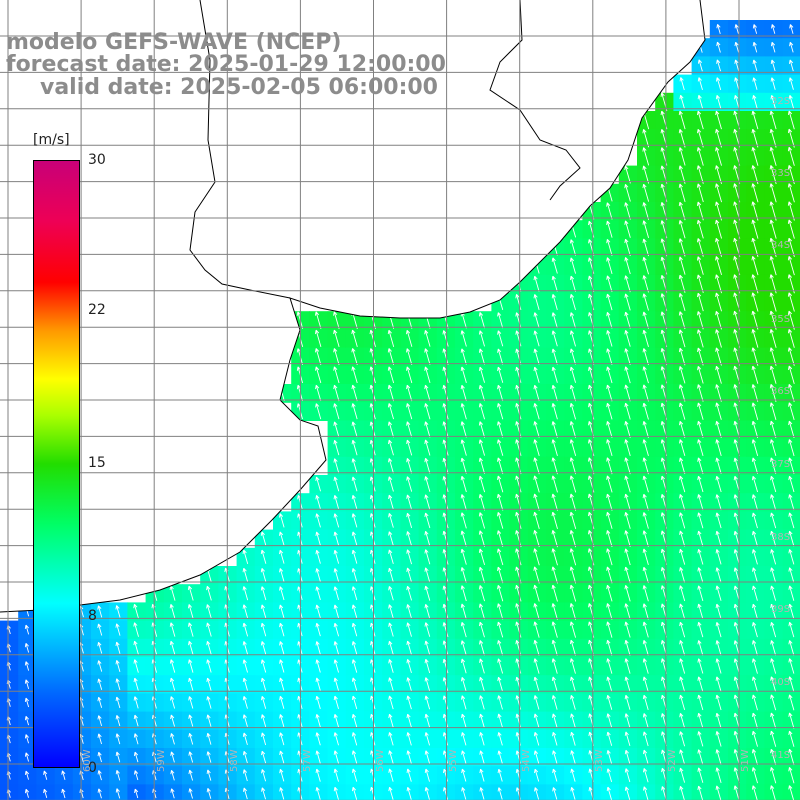  Describe the element at coordinates (97, 160) in the screenshot. I see `colorbar-tick: 30` at that location.